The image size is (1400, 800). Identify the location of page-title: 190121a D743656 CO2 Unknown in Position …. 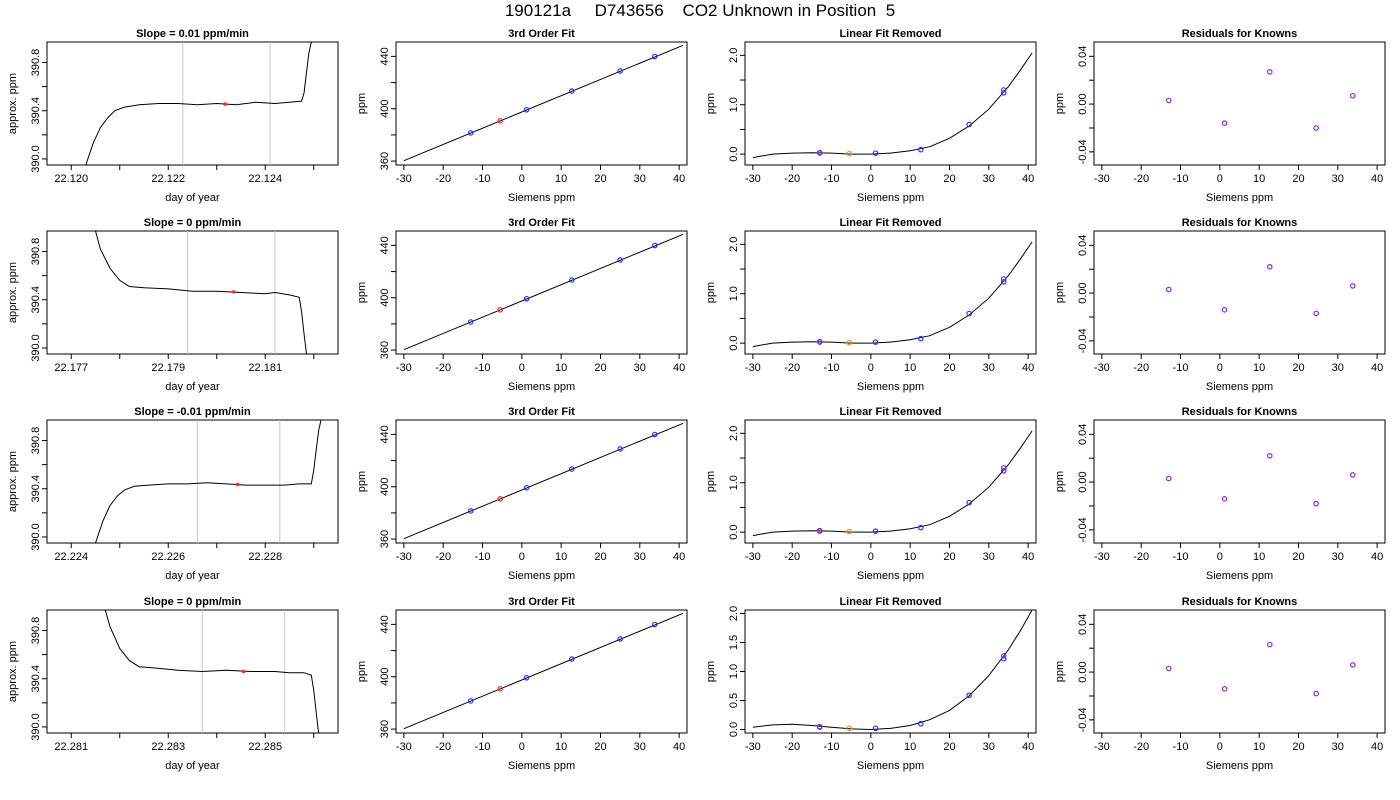
(700, 10).